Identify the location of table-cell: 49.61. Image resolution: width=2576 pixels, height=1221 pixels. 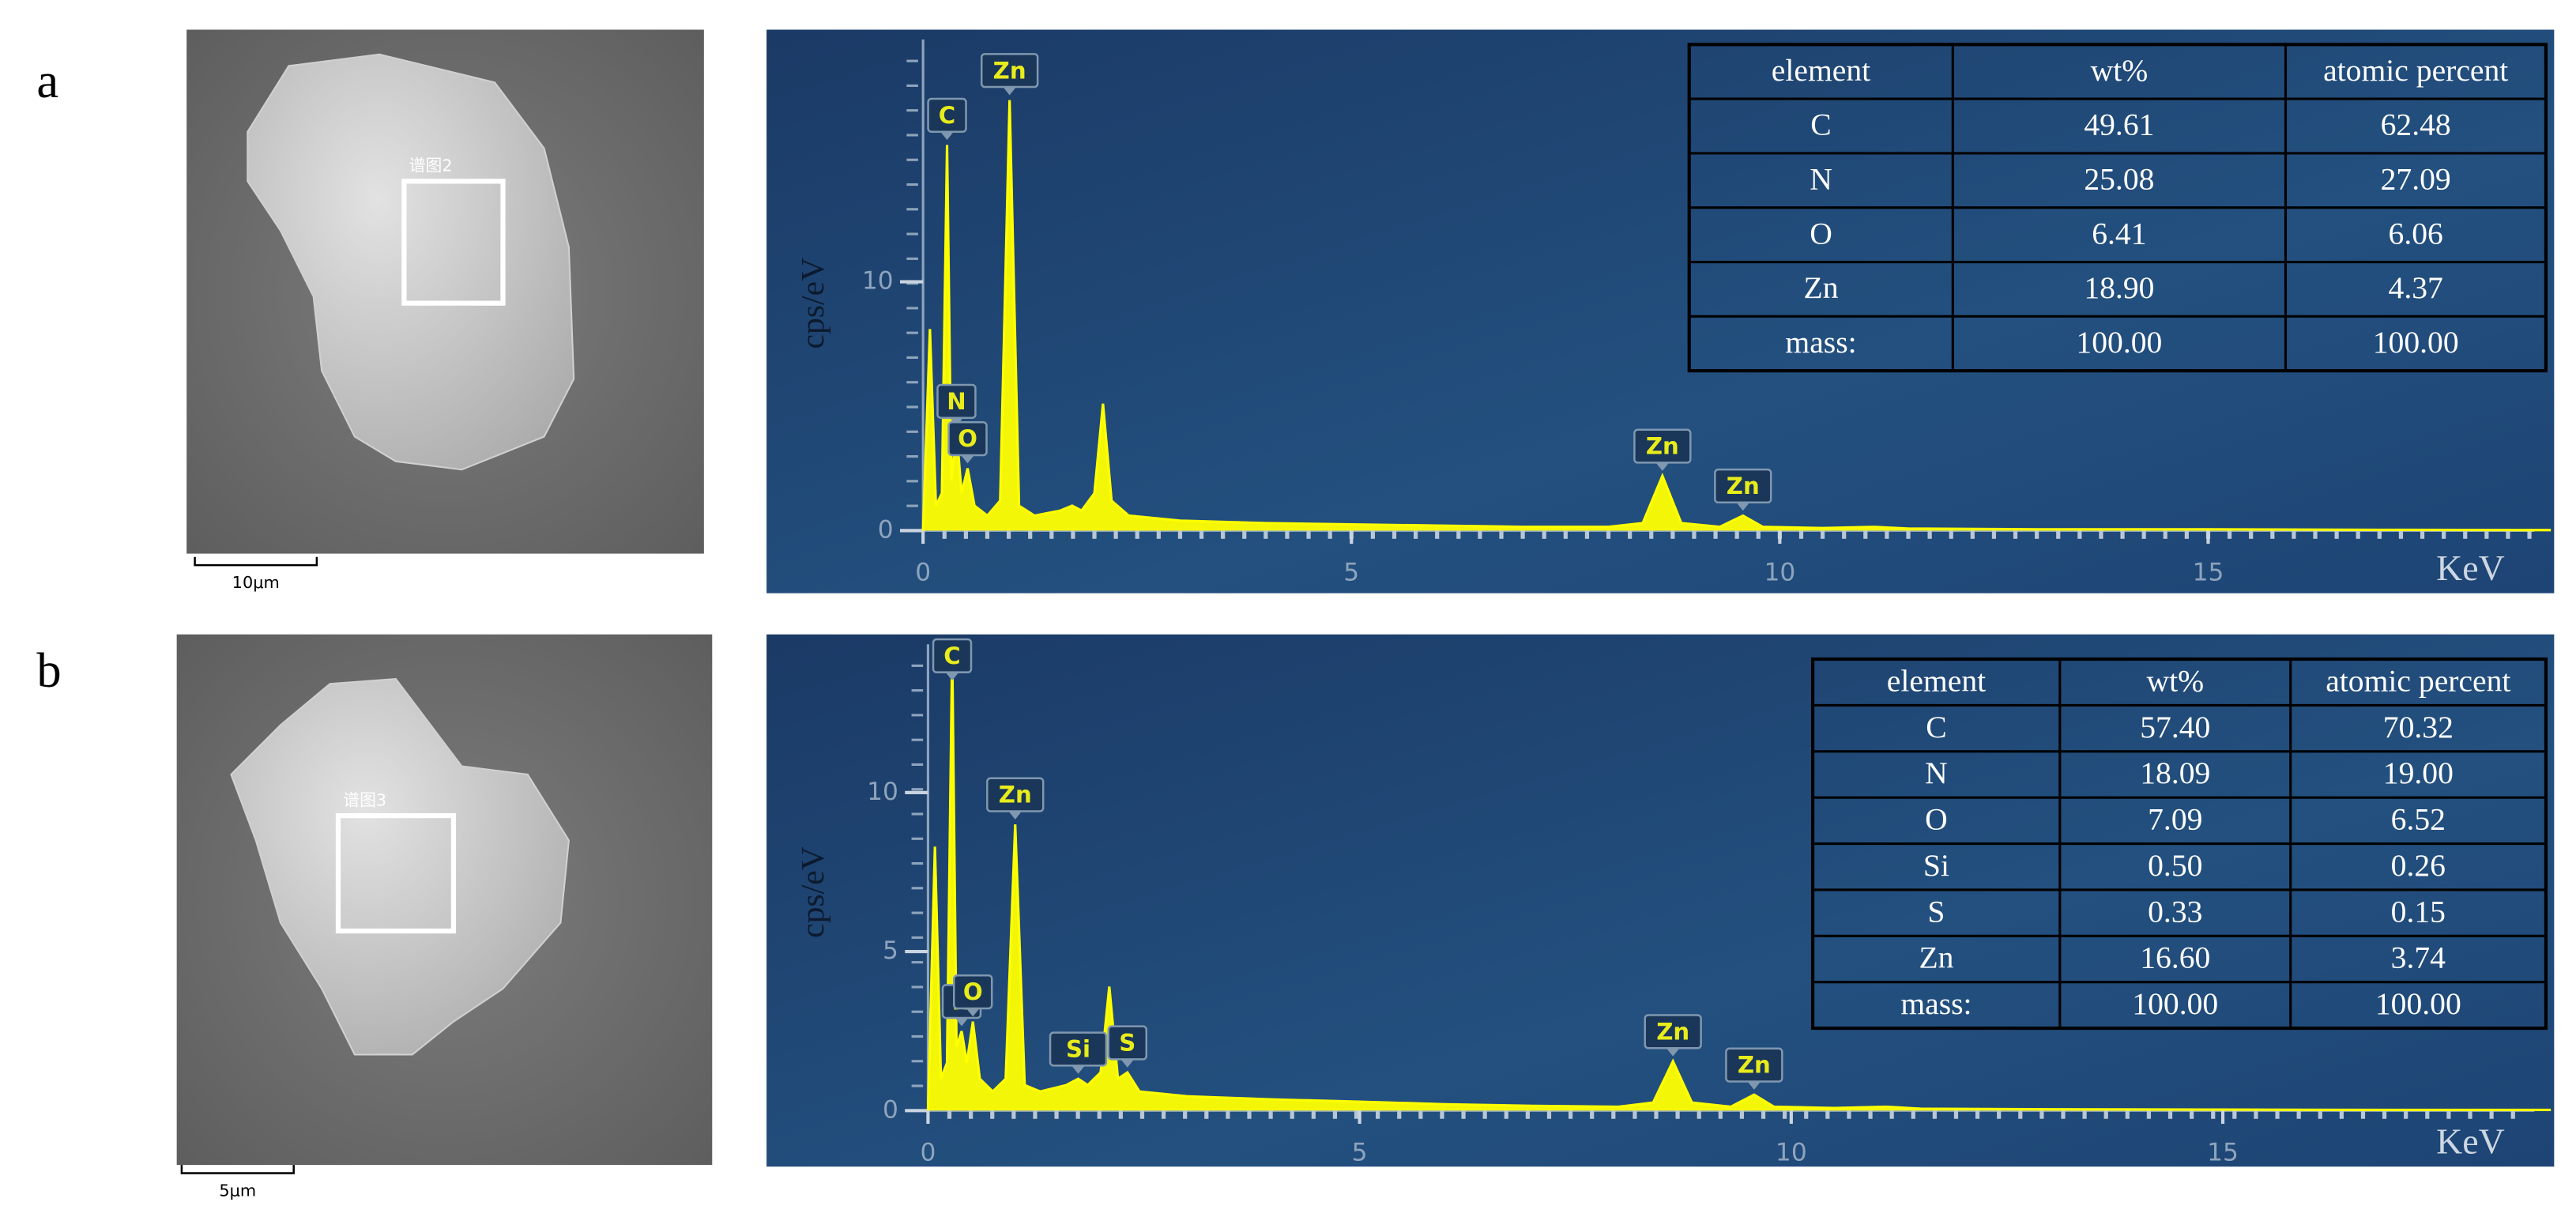
(2119, 124).